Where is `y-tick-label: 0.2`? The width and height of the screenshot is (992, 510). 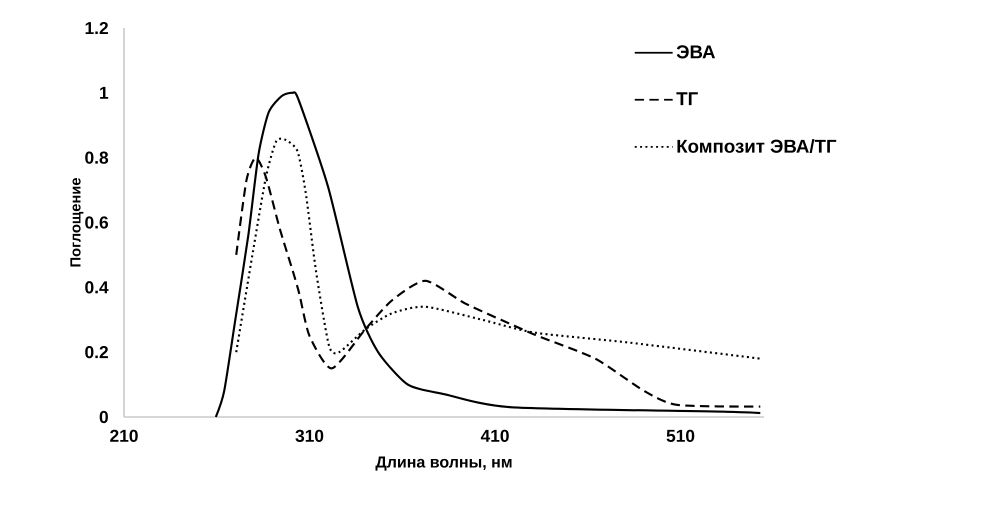 y-tick-label: 0.2 is located at coordinates (96, 352).